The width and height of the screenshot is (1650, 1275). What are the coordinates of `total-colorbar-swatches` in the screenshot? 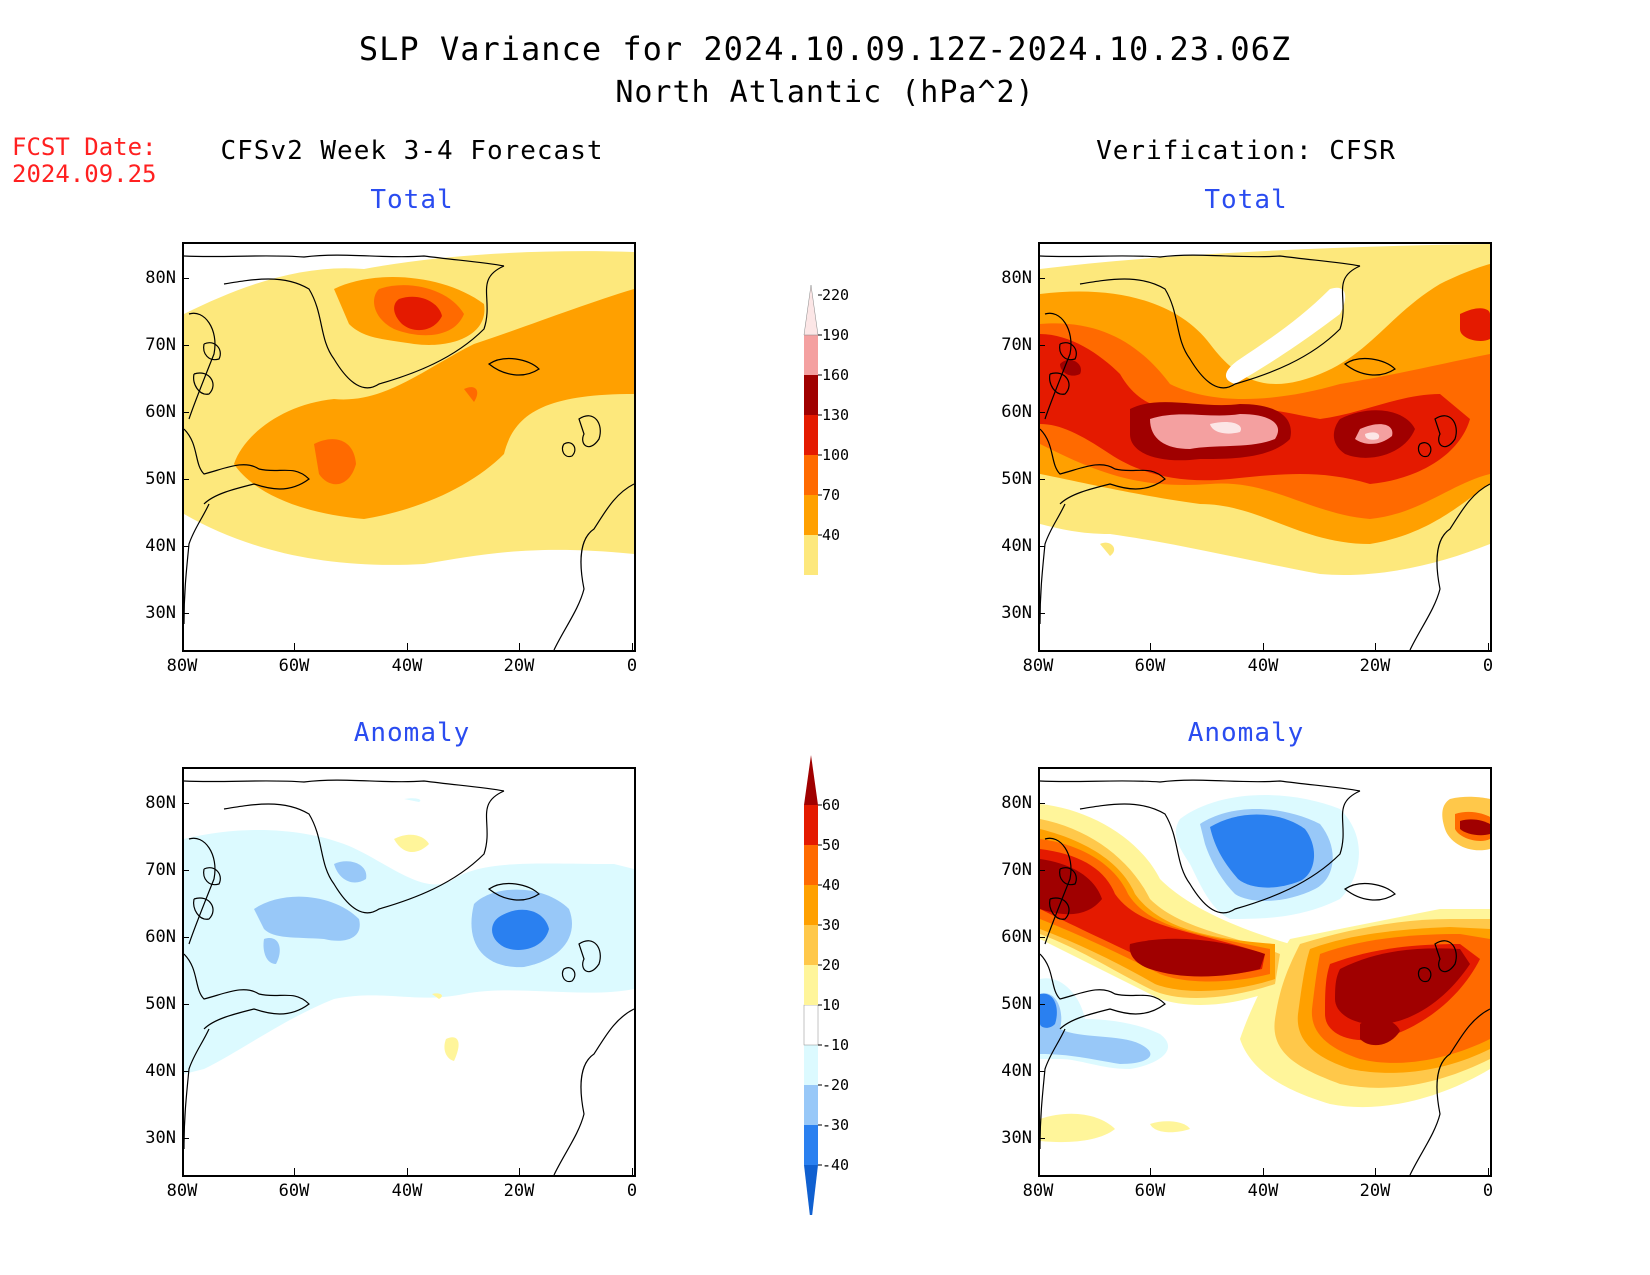 It's located at (812, 429).